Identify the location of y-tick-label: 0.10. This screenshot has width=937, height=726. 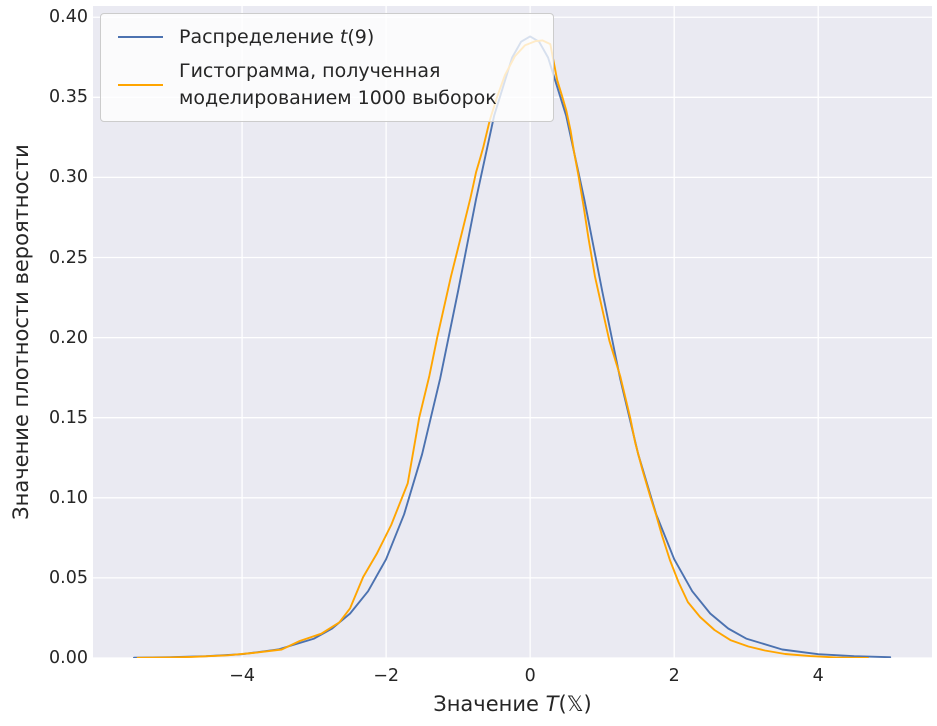
(68, 497).